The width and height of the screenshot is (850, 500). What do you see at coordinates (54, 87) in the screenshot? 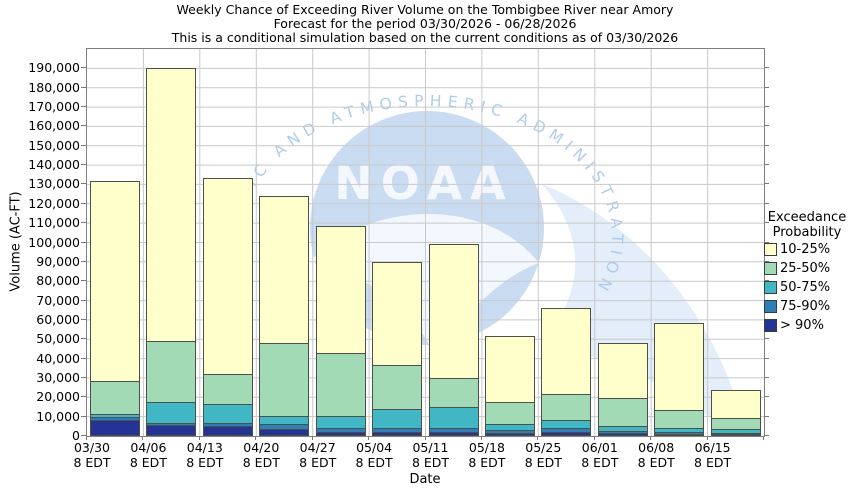
I see `y-tick-label: 180,000` at bounding box center [54, 87].